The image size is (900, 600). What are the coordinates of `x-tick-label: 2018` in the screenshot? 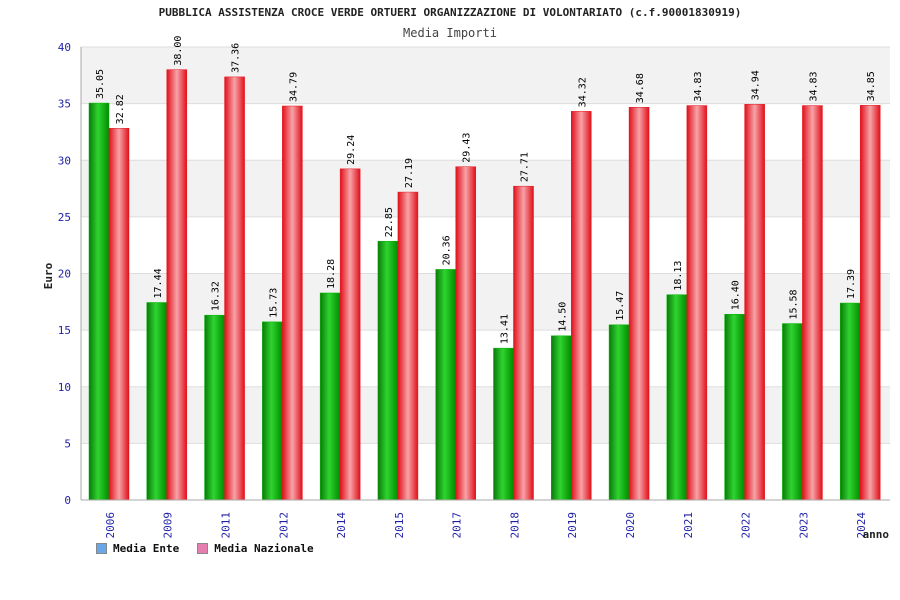 It's located at (514, 525).